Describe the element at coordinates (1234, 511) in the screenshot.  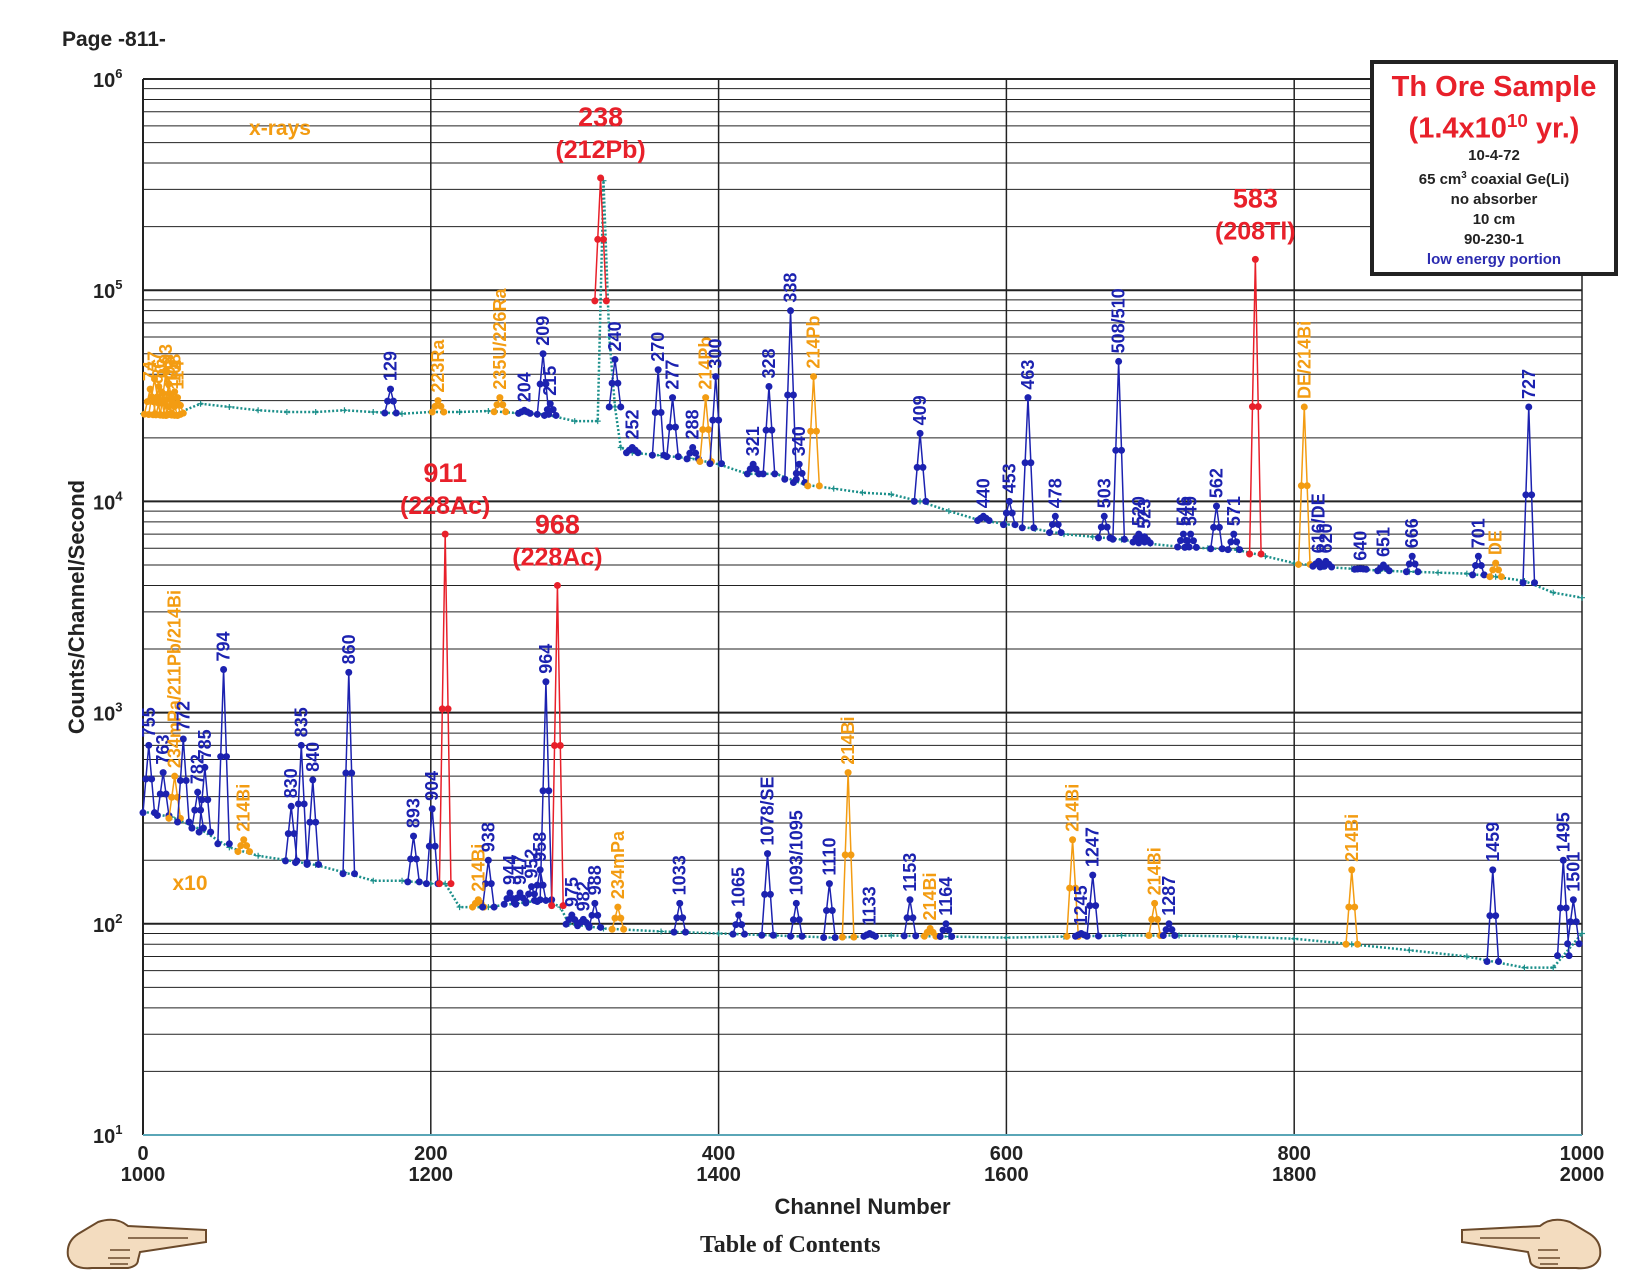
I see `peak-label: 571` at that location.